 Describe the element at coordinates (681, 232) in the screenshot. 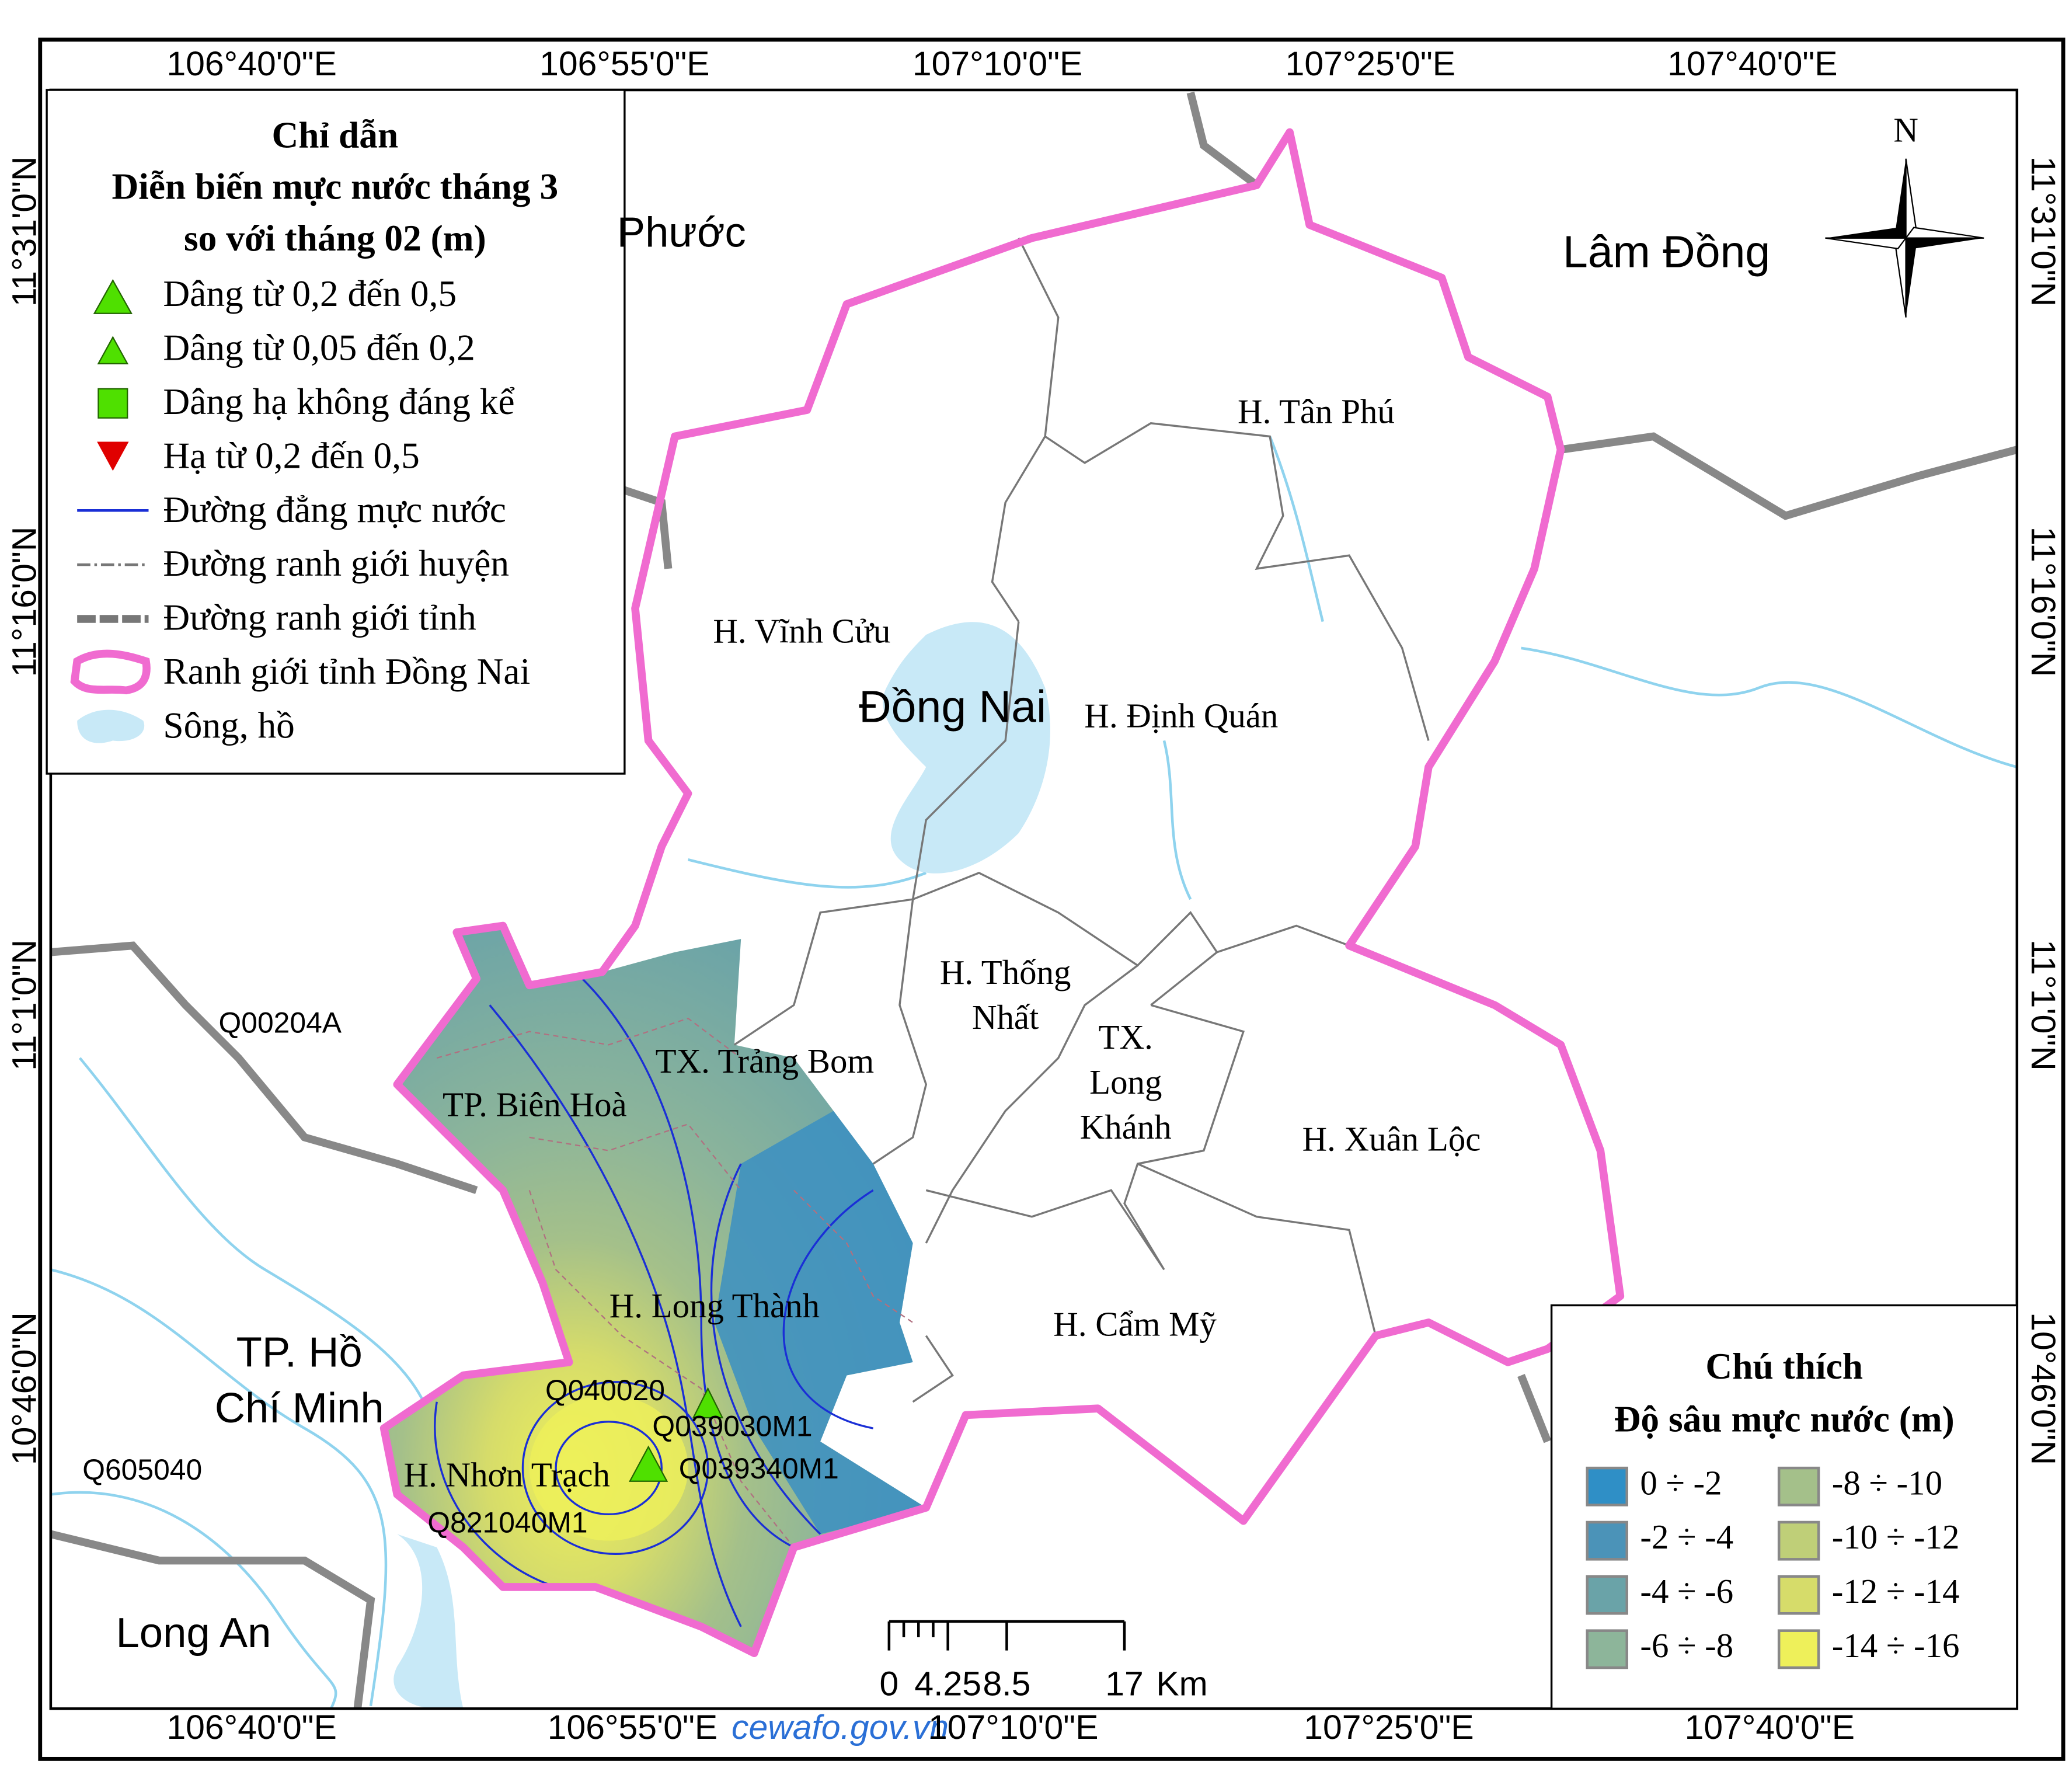

I see `place-label: Phước` at that location.